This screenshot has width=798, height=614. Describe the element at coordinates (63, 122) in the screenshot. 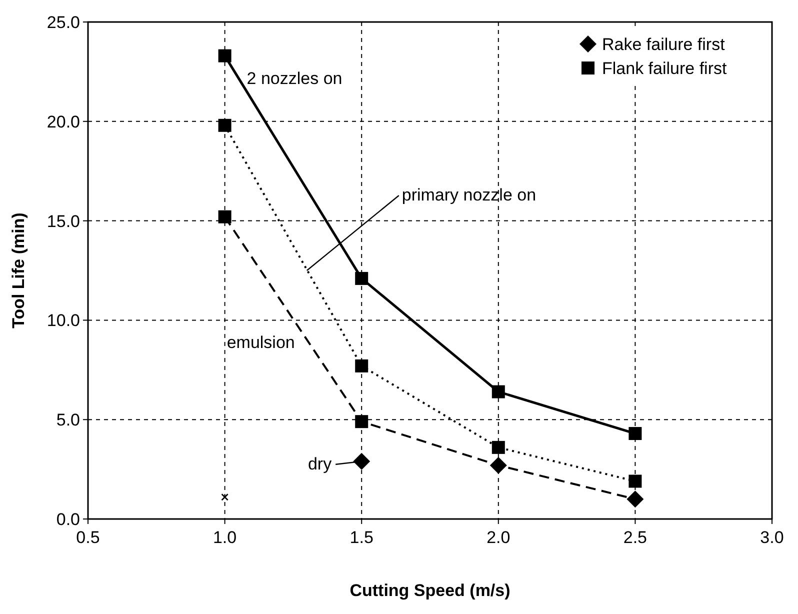

I see `y-tick-label: 20.0` at that location.